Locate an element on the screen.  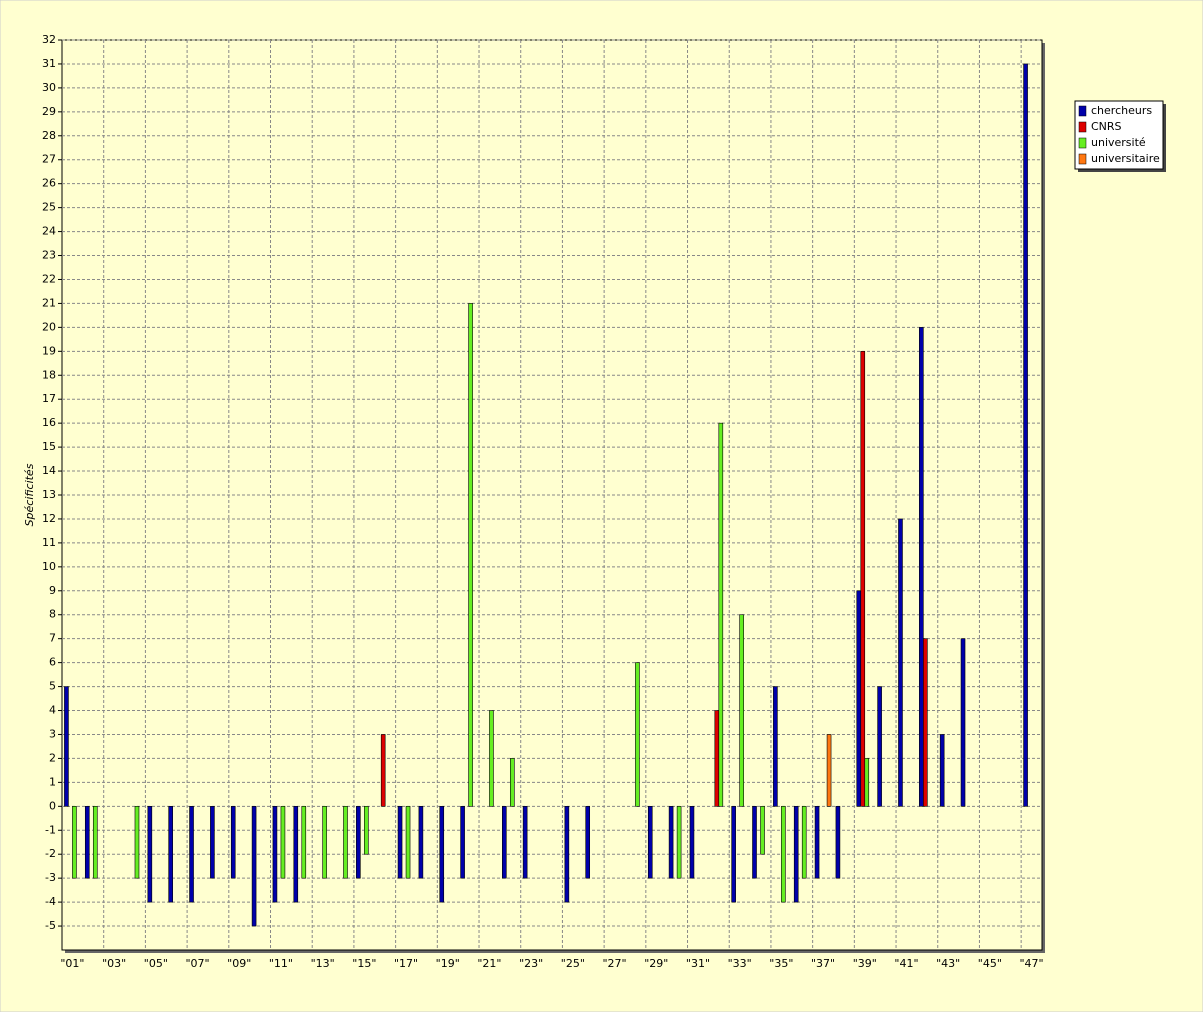
x-tick-label: "11" is located at coordinates (281, 963).